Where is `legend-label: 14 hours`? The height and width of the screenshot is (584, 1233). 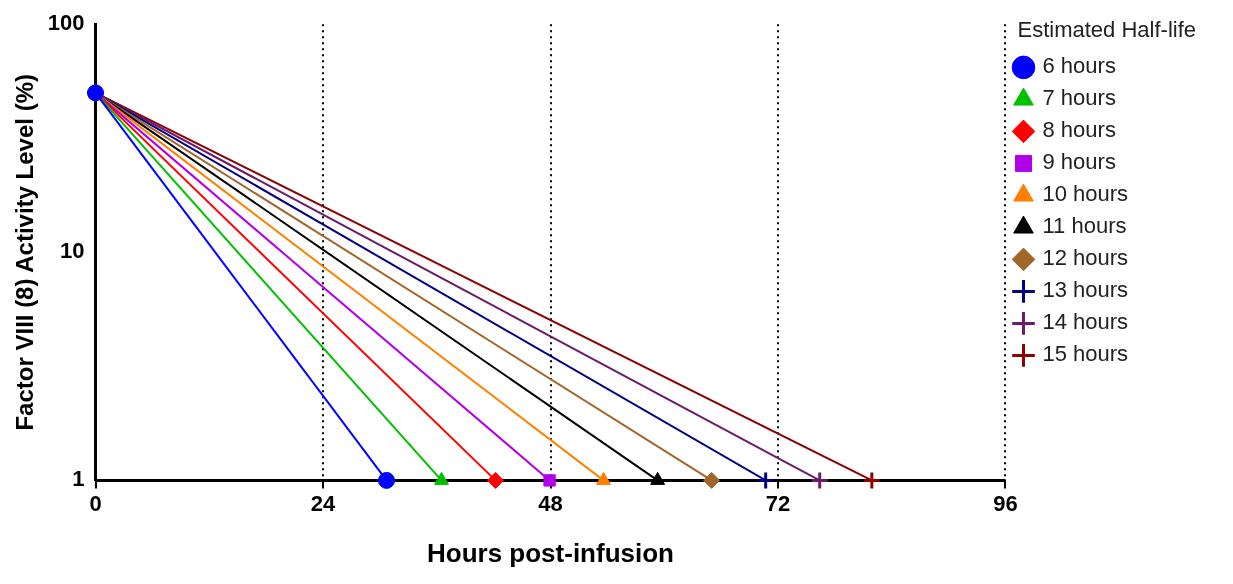 legend-label: 14 hours is located at coordinates (1085, 322).